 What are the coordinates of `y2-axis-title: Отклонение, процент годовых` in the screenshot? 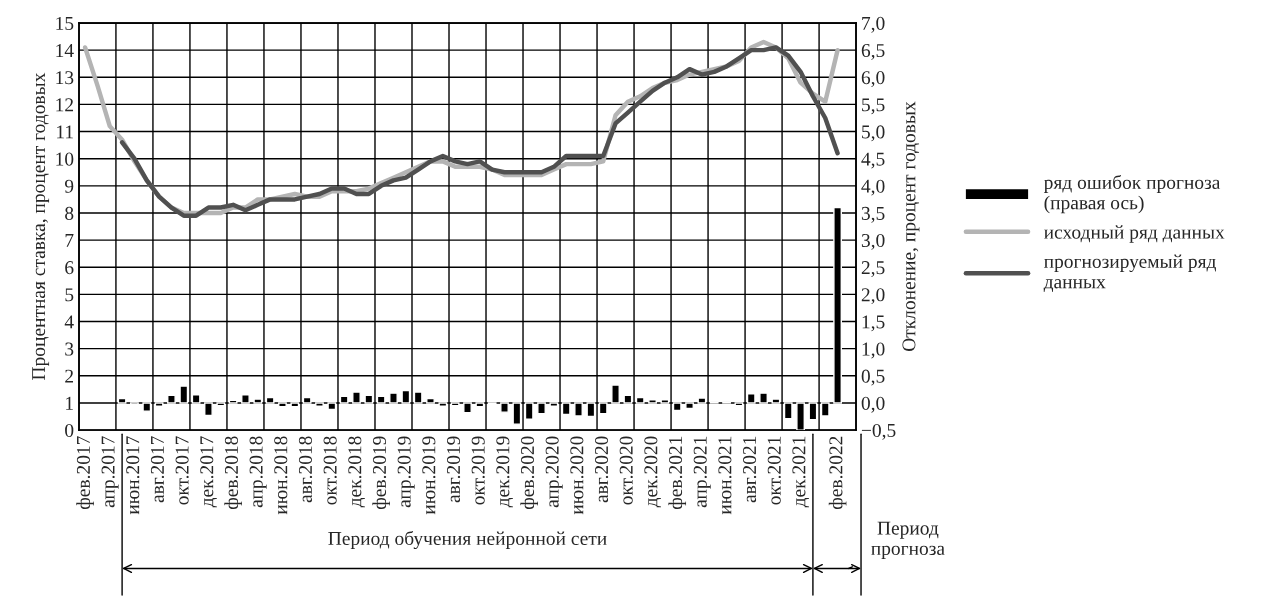 It's located at (911, 226).